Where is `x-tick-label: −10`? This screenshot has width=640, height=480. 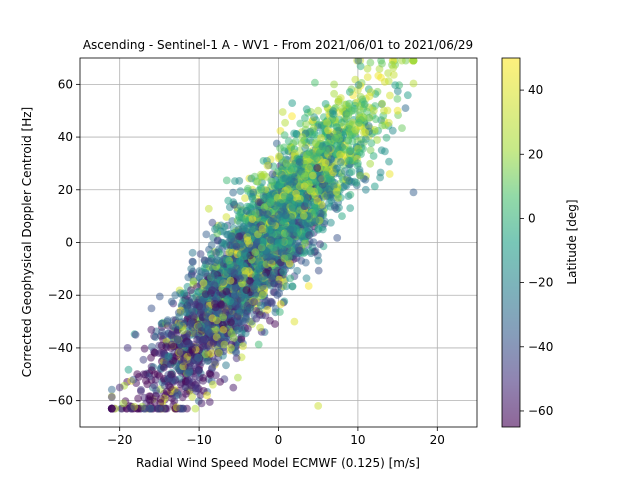 x-tick-label: −10 is located at coordinates (198, 440).